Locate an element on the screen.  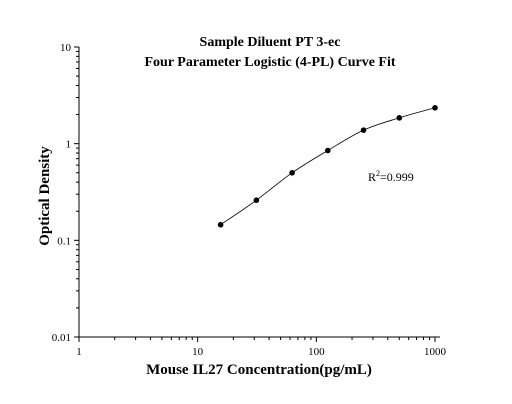
fit-curve is located at coordinates (328, 166).